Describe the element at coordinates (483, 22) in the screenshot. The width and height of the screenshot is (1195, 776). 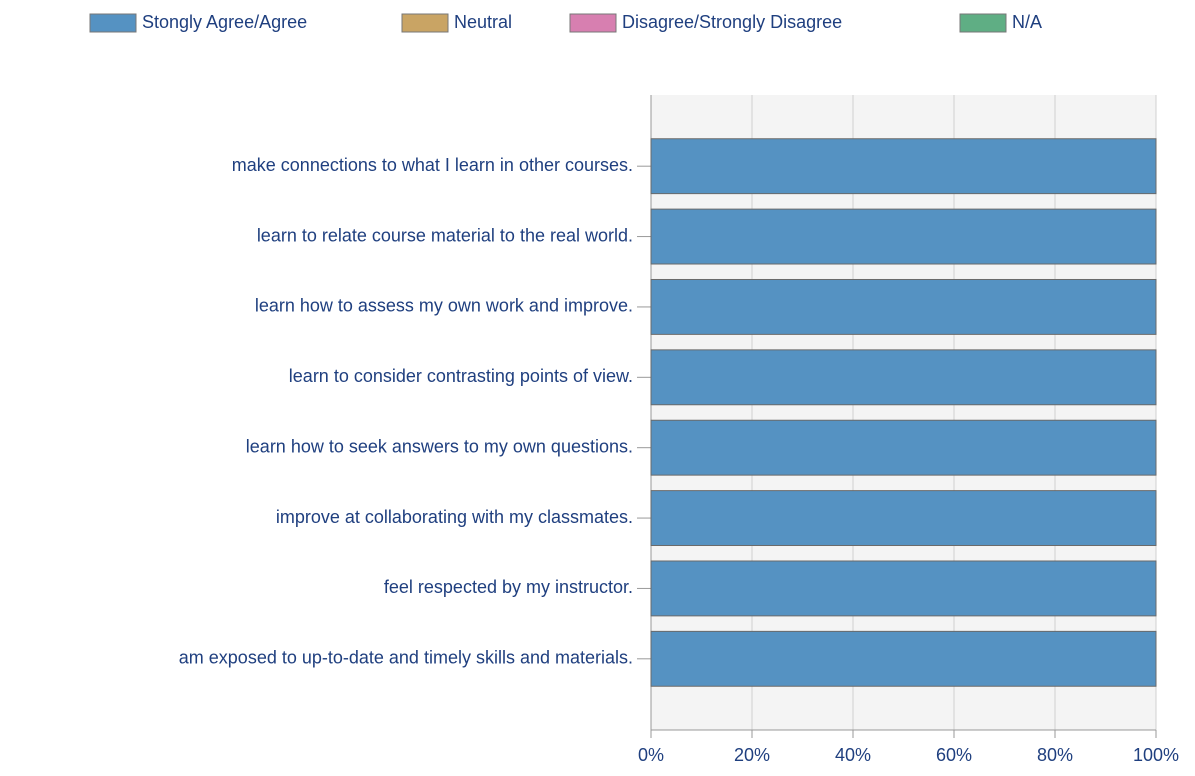
I see `legend-label: Neutral` at that location.